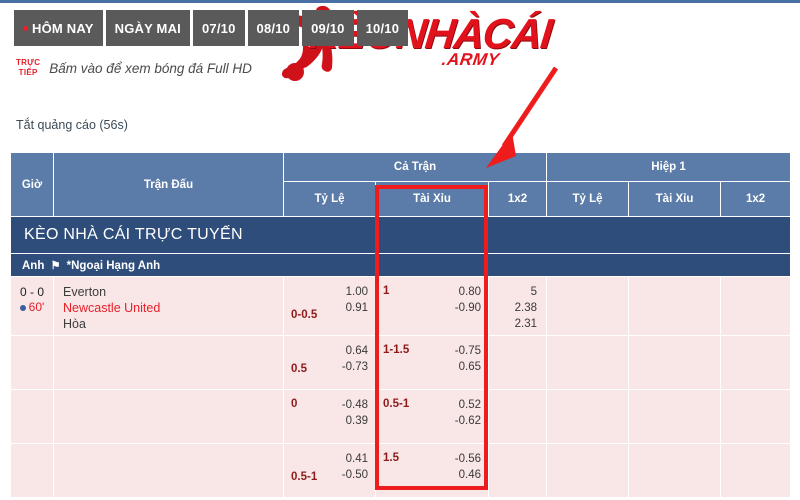 Image resolution: width=800 pixels, height=500 pixels. I want to click on date-tab-today: HÔM NAY, so click(58, 28).